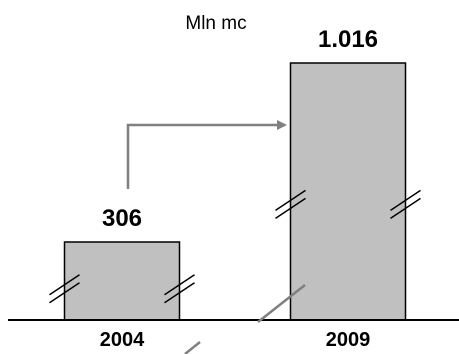 The width and height of the screenshot is (459, 354). What do you see at coordinates (206, 154) in the screenshot?
I see `growth-arrow` at bounding box center [206, 154].